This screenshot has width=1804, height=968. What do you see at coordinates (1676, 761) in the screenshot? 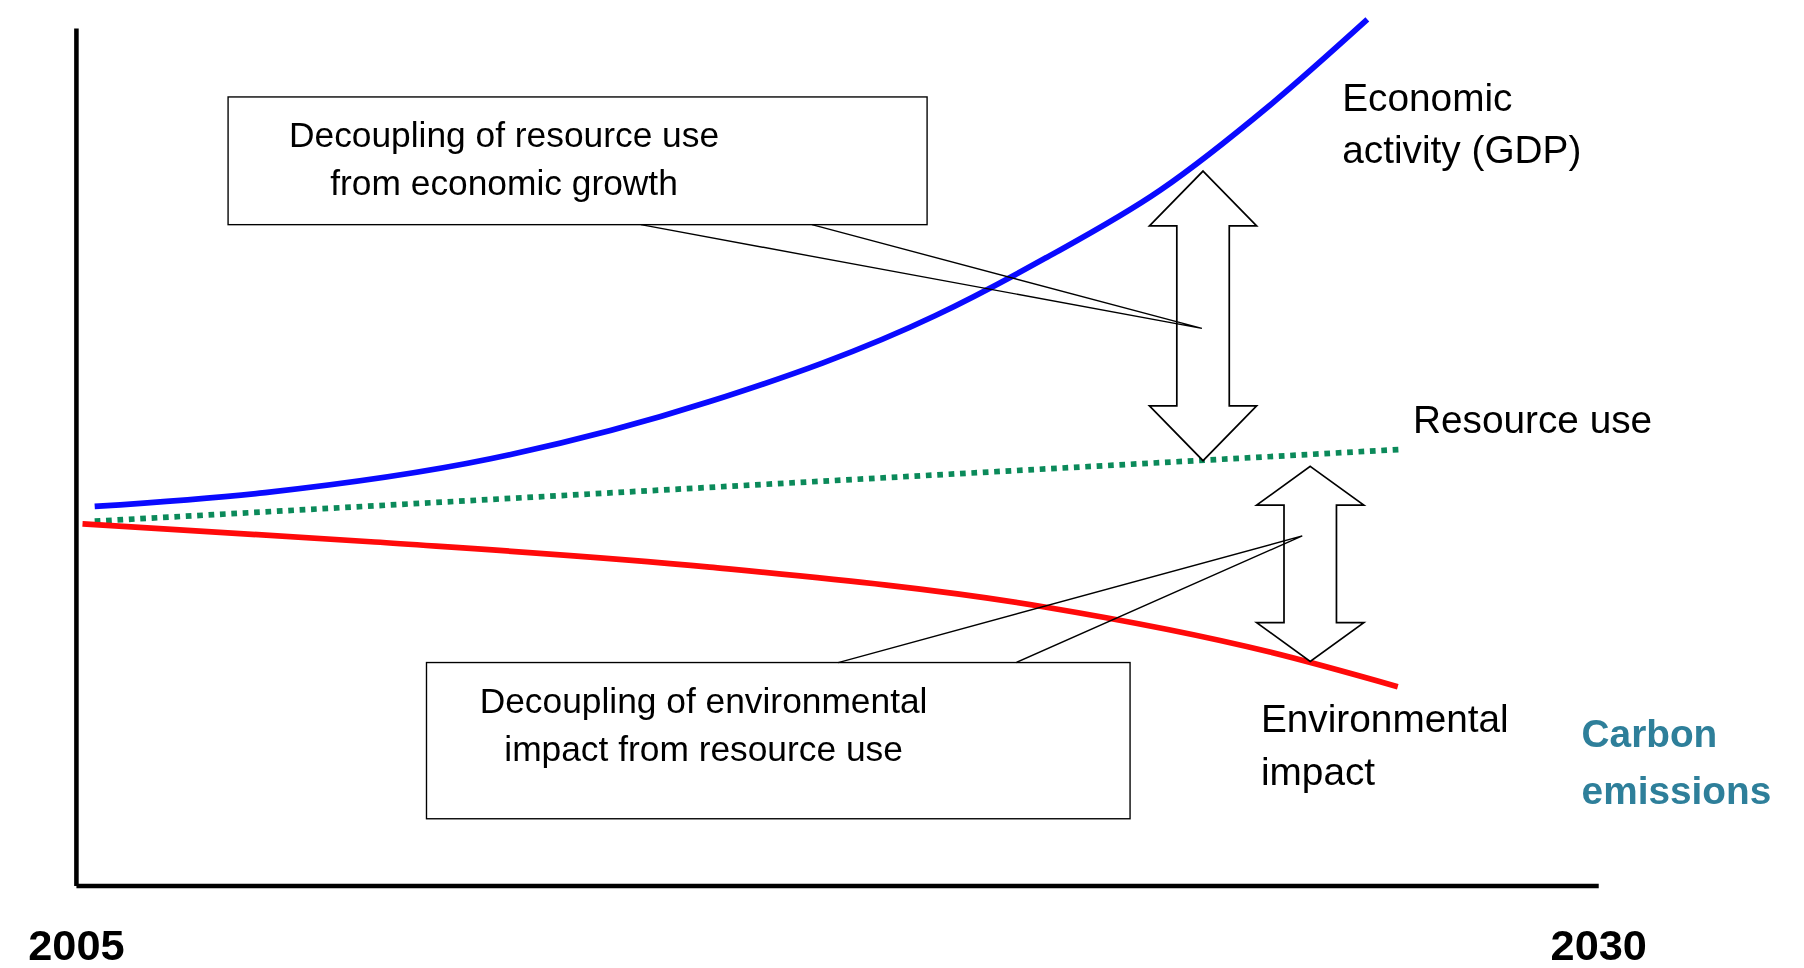
I see `annotation: Carbon emissions` at bounding box center [1676, 761].